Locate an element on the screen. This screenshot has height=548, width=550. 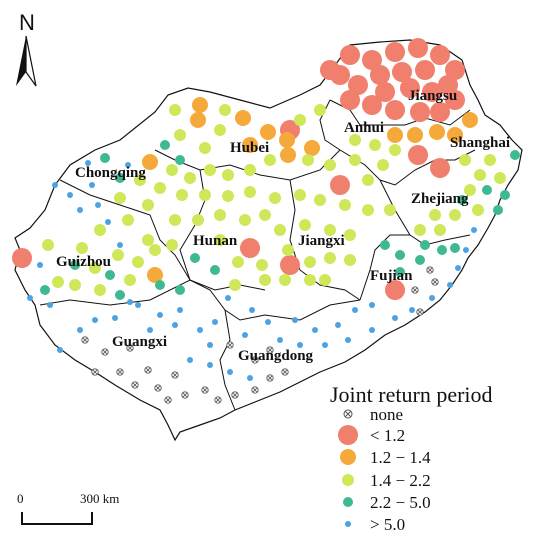
scale-bar: 0 300 km is located at coordinates (68, 508).